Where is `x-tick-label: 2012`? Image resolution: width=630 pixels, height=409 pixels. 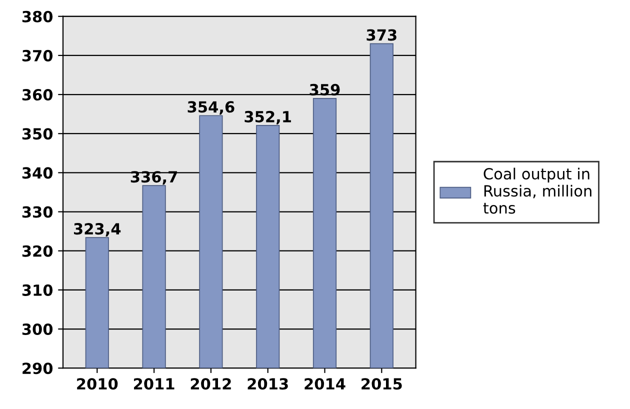
x-tick-label: 2012 is located at coordinates (210, 384).